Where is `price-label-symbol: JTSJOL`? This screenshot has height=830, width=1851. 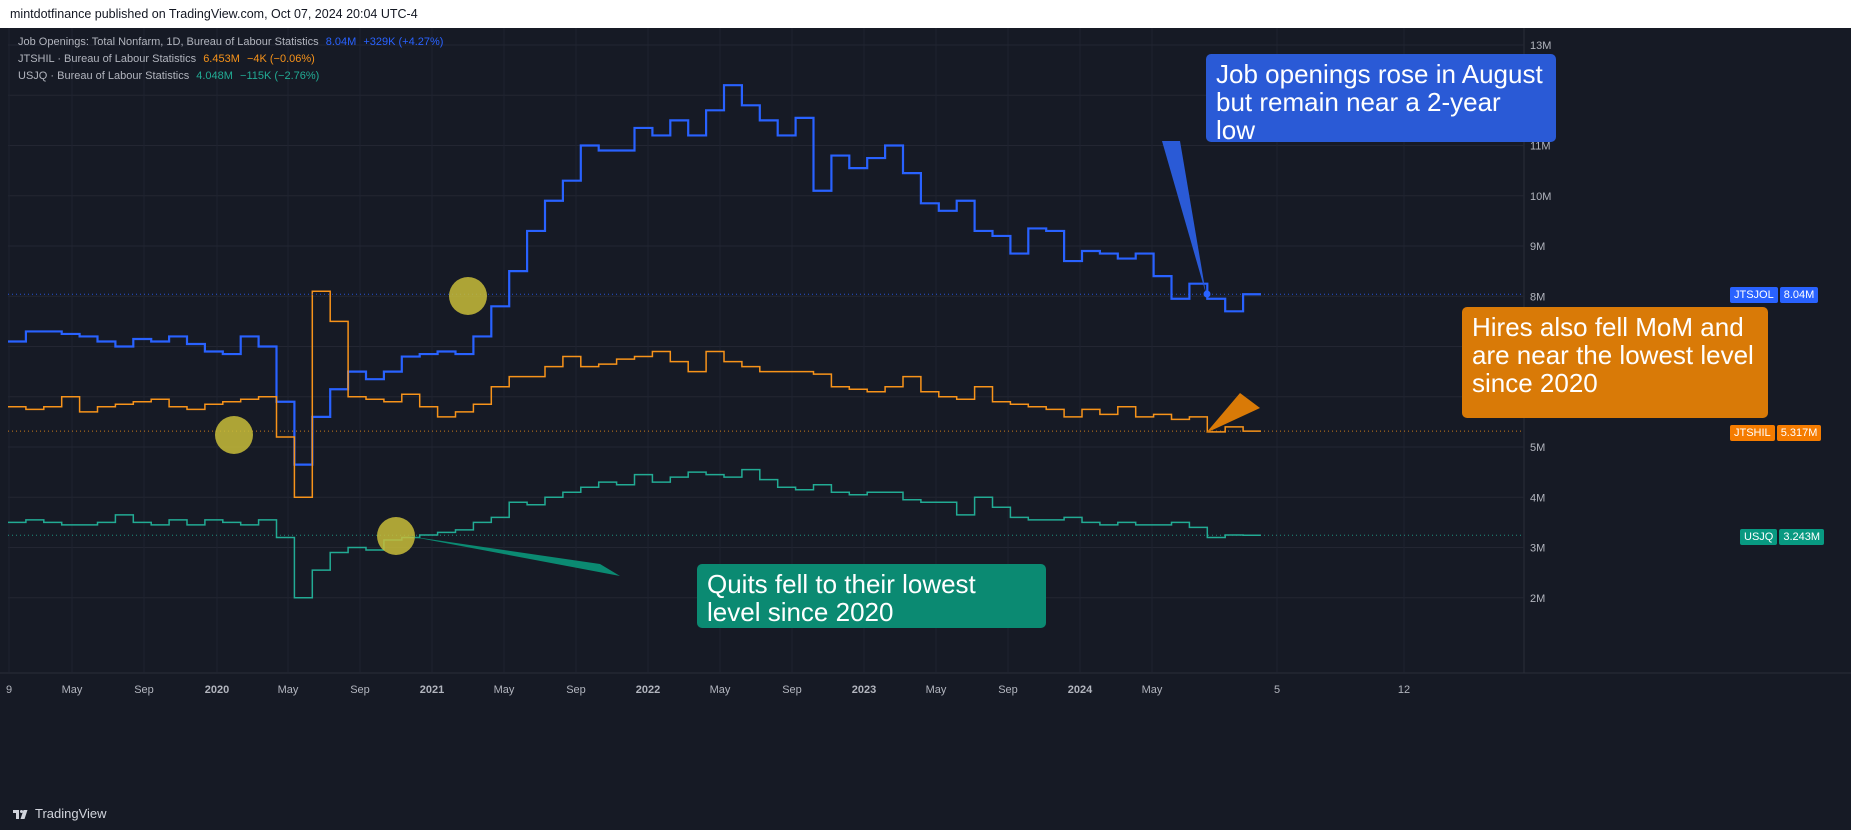 price-label-symbol: JTSJOL is located at coordinates (1754, 295).